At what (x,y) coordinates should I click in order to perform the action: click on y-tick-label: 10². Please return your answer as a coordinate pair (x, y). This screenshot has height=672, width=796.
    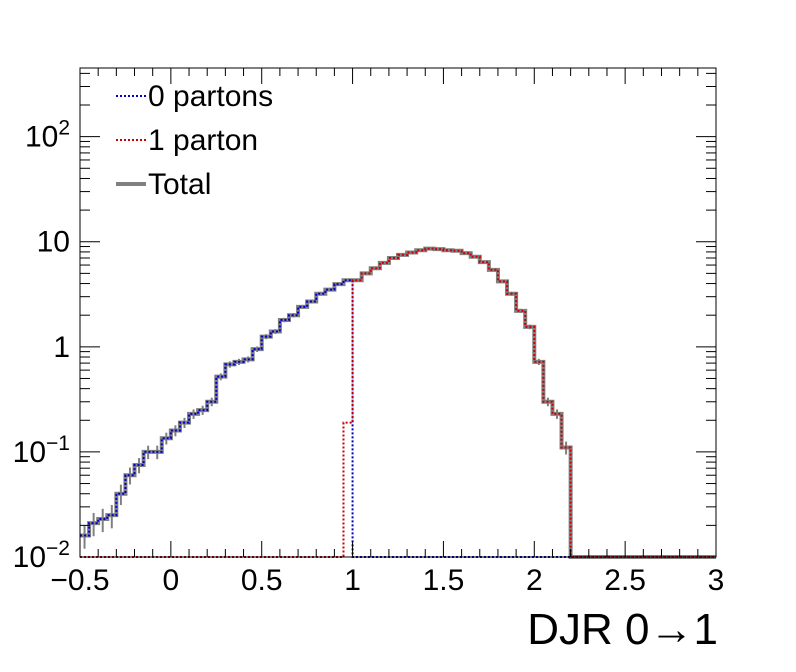
    Looking at the image, I should click on (47, 135).